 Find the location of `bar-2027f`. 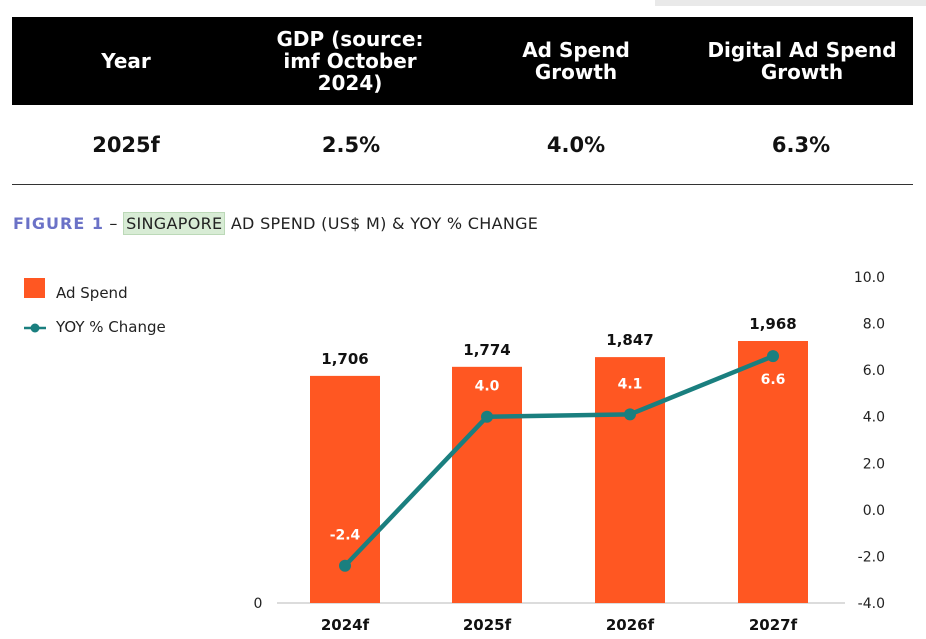

bar-2027f is located at coordinates (773, 472).